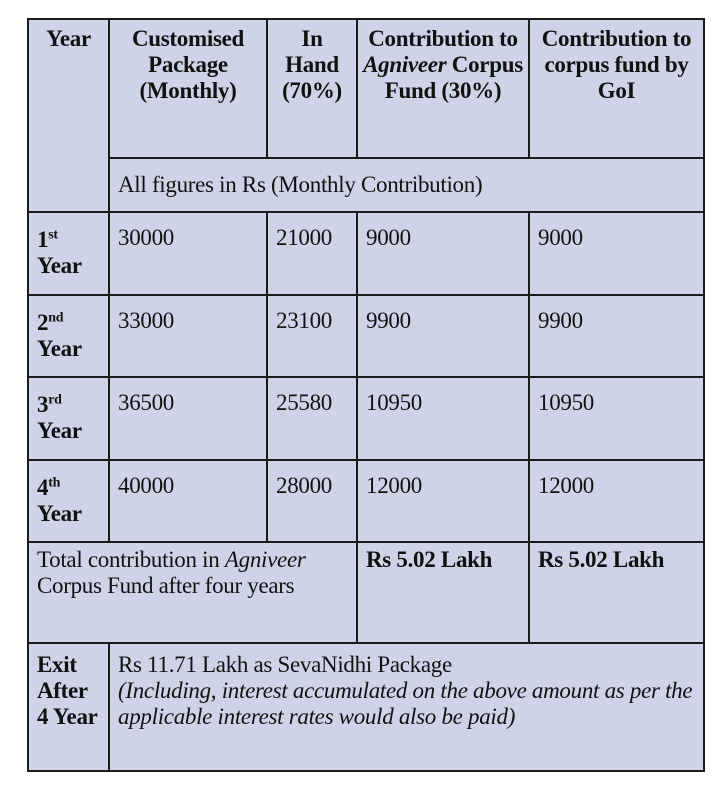  What do you see at coordinates (616, 501) in the screenshot?
I see `cell-goi: 12000` at bounding box center [616, 501].